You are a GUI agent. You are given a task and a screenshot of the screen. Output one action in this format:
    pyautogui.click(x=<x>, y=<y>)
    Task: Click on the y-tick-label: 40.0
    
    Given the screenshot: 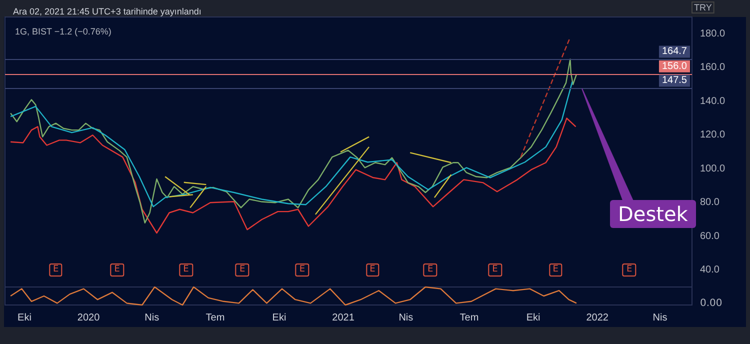 What is the action you would take?
    pyautogui.click(x=710, y=270)
    